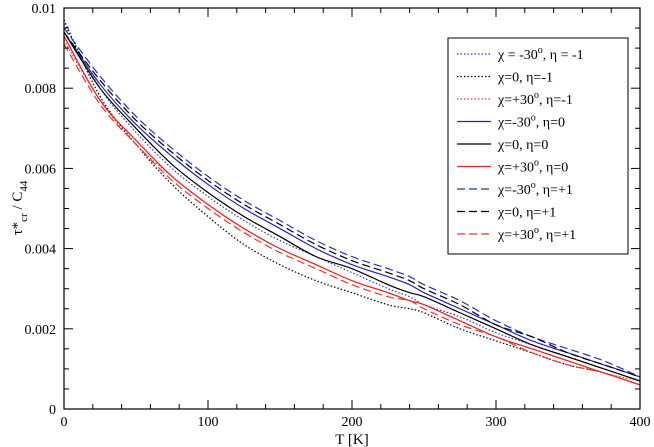 The image size is (654, 447). I want to click on x-axis-label: T [K], so click(351, 439).